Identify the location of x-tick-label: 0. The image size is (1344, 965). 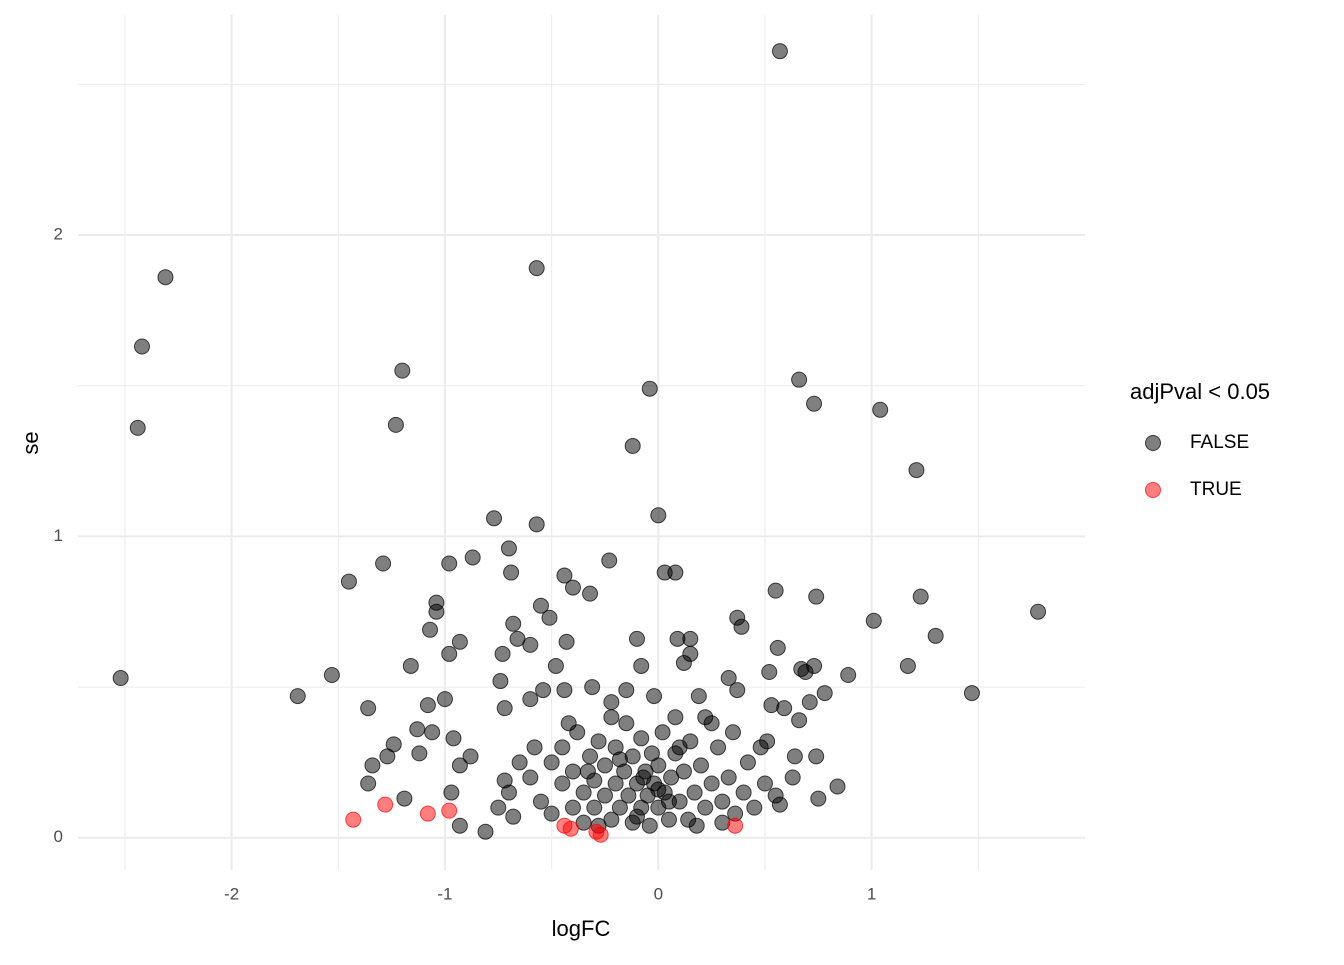
(658, 893).